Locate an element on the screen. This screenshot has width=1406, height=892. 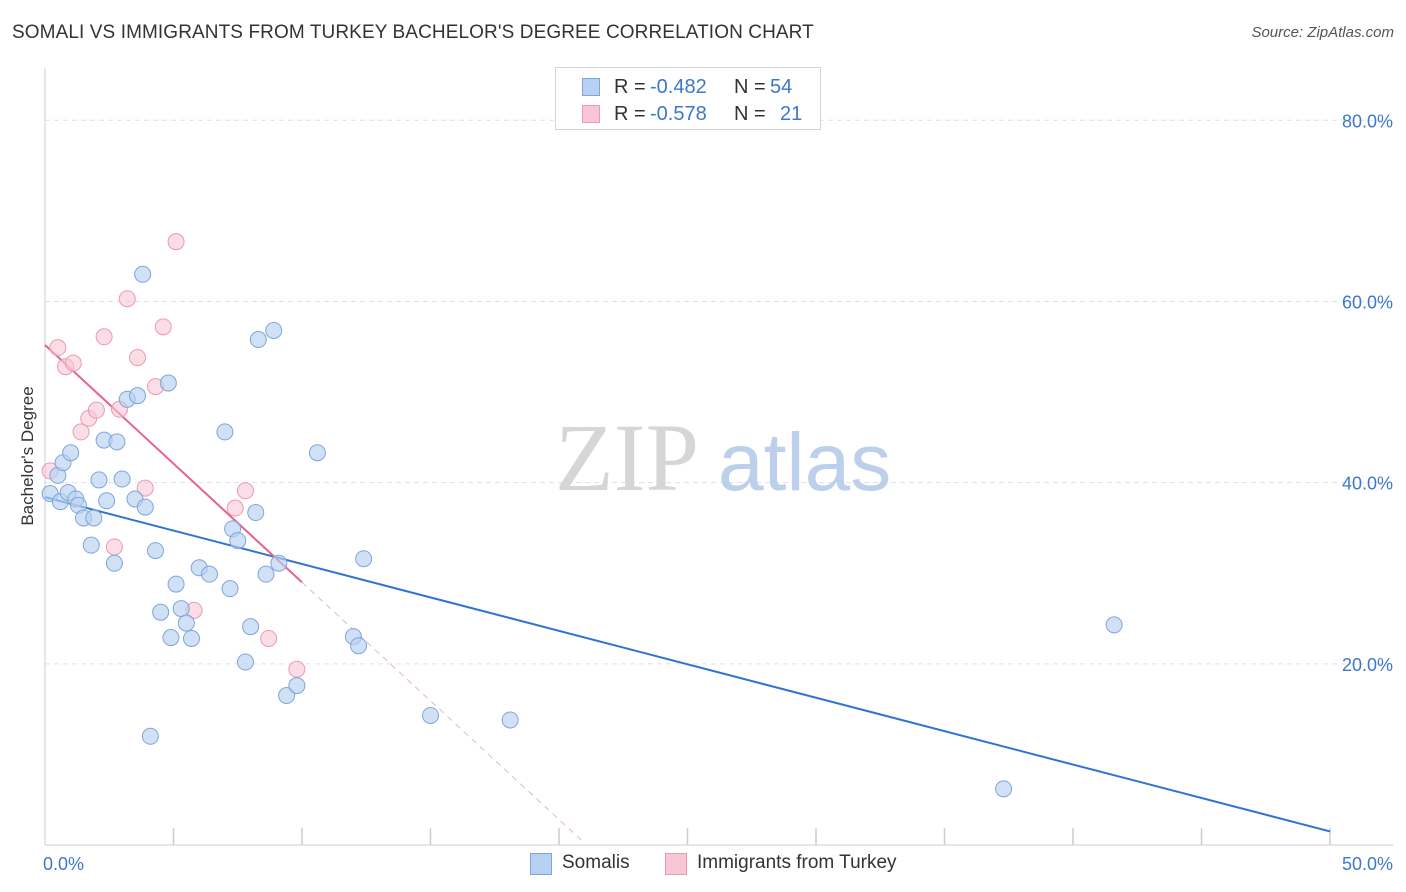
y-tick-label: 80.0% is located at coordinates (1367, 121).